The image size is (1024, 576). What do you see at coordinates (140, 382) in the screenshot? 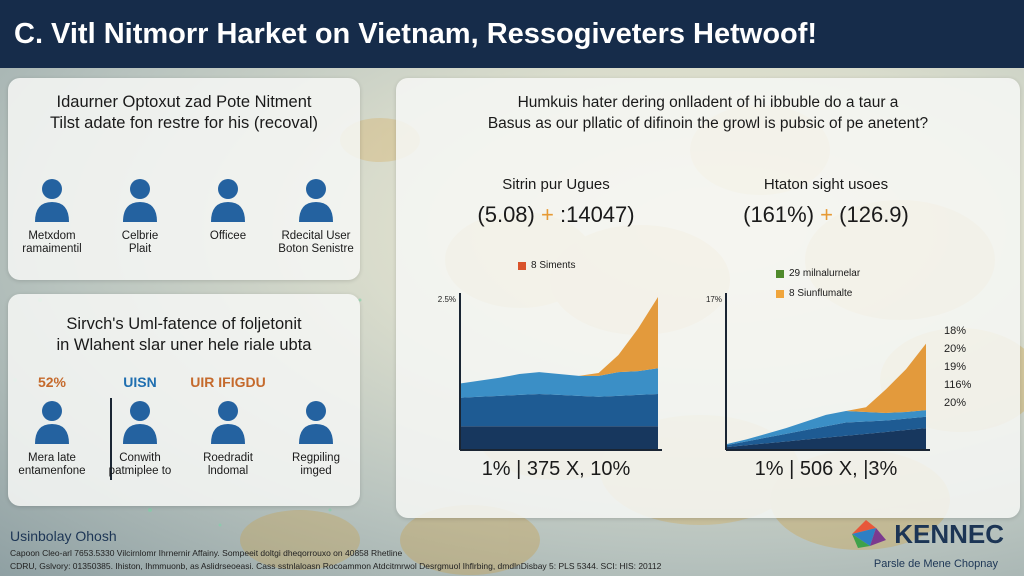
I see `stat-value: UISN` at bounding box center [140, 382].